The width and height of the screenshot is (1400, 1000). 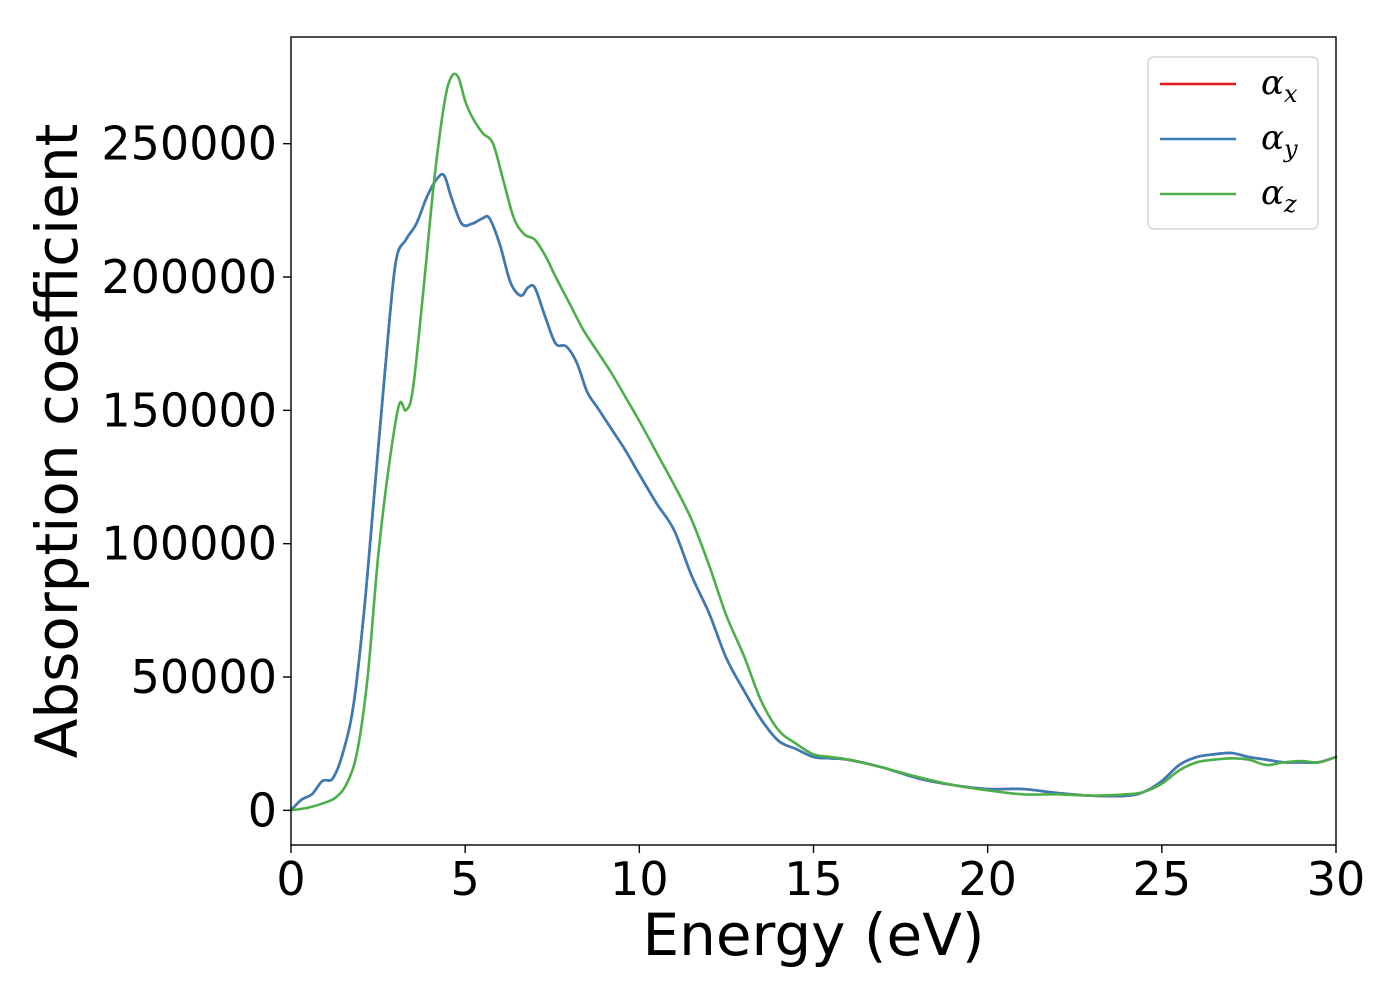 I want to click on x-tick-label: 0, so click(x=290, y=879).